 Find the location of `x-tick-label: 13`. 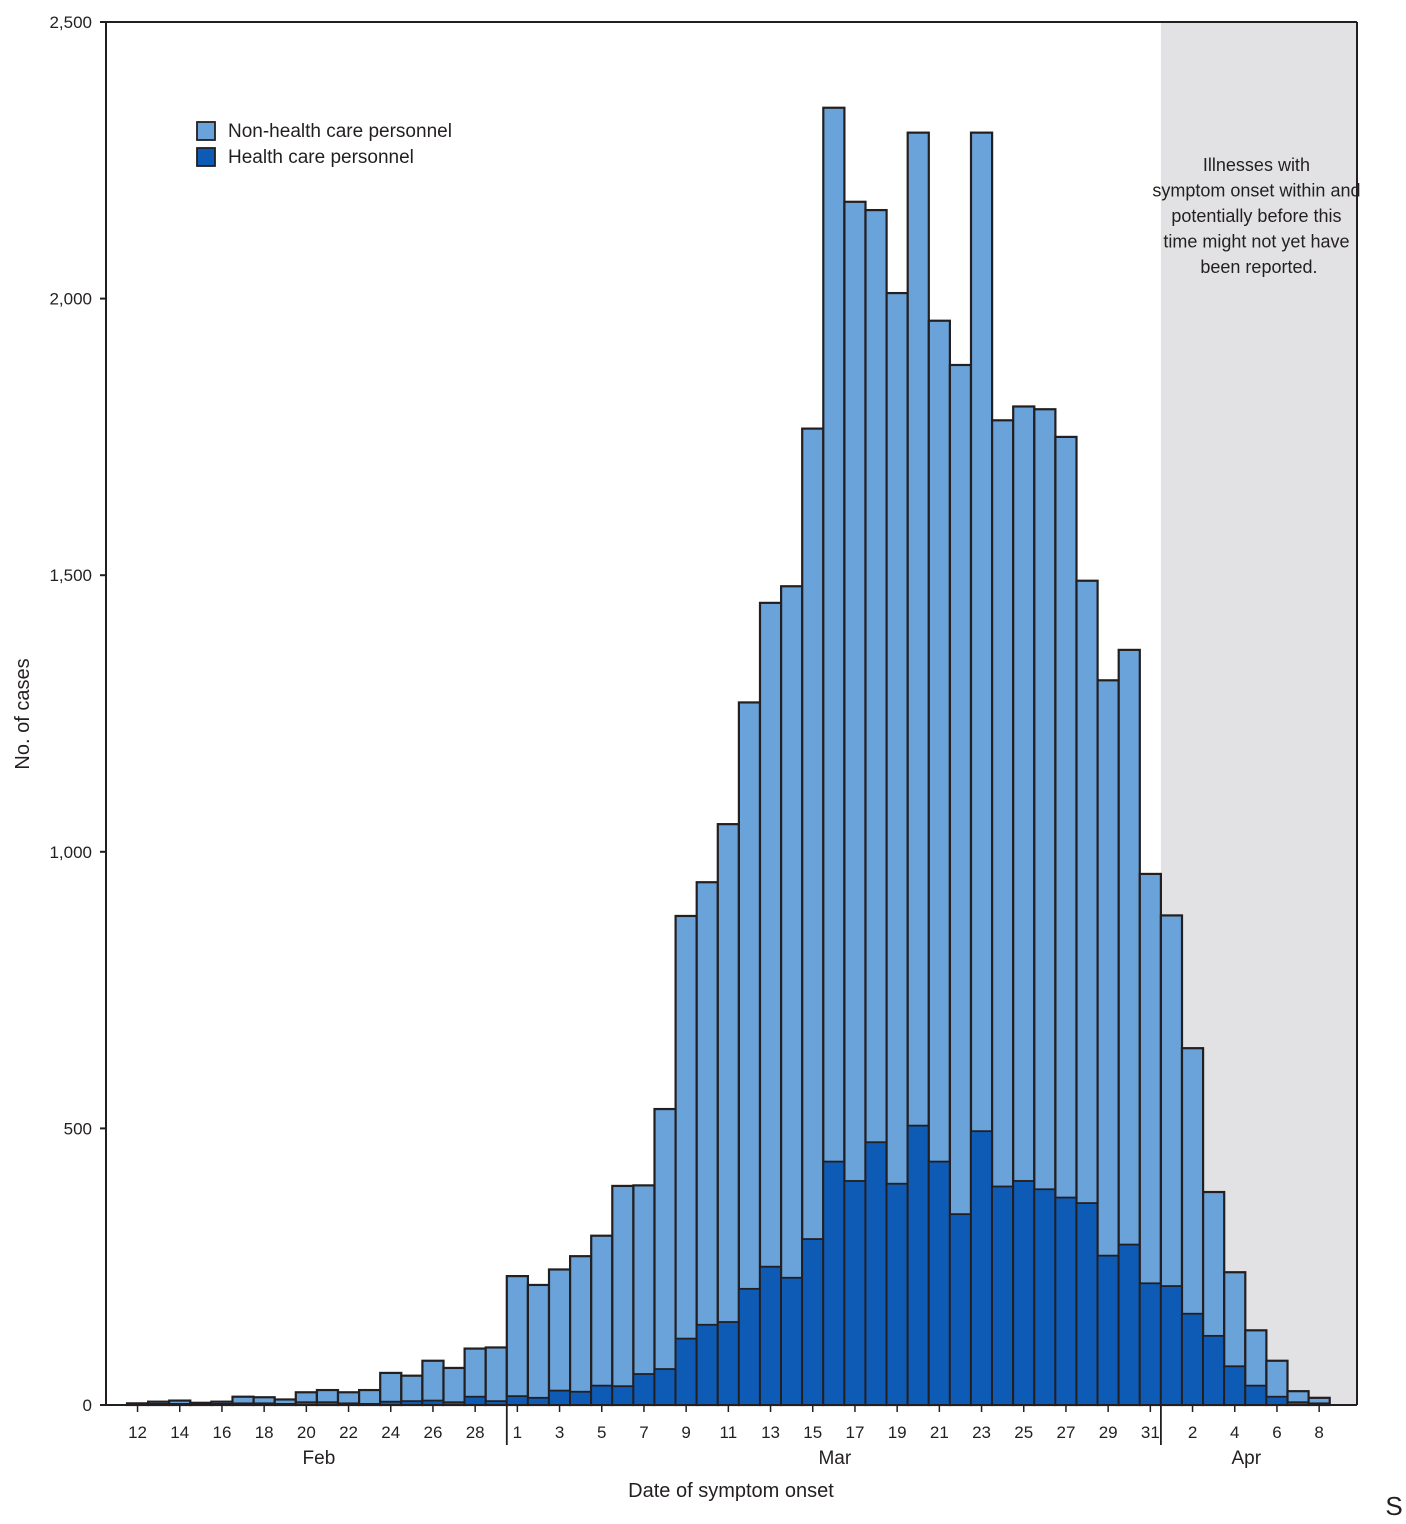

x-tick-label: 13 is located at coordinates (770, 1432).